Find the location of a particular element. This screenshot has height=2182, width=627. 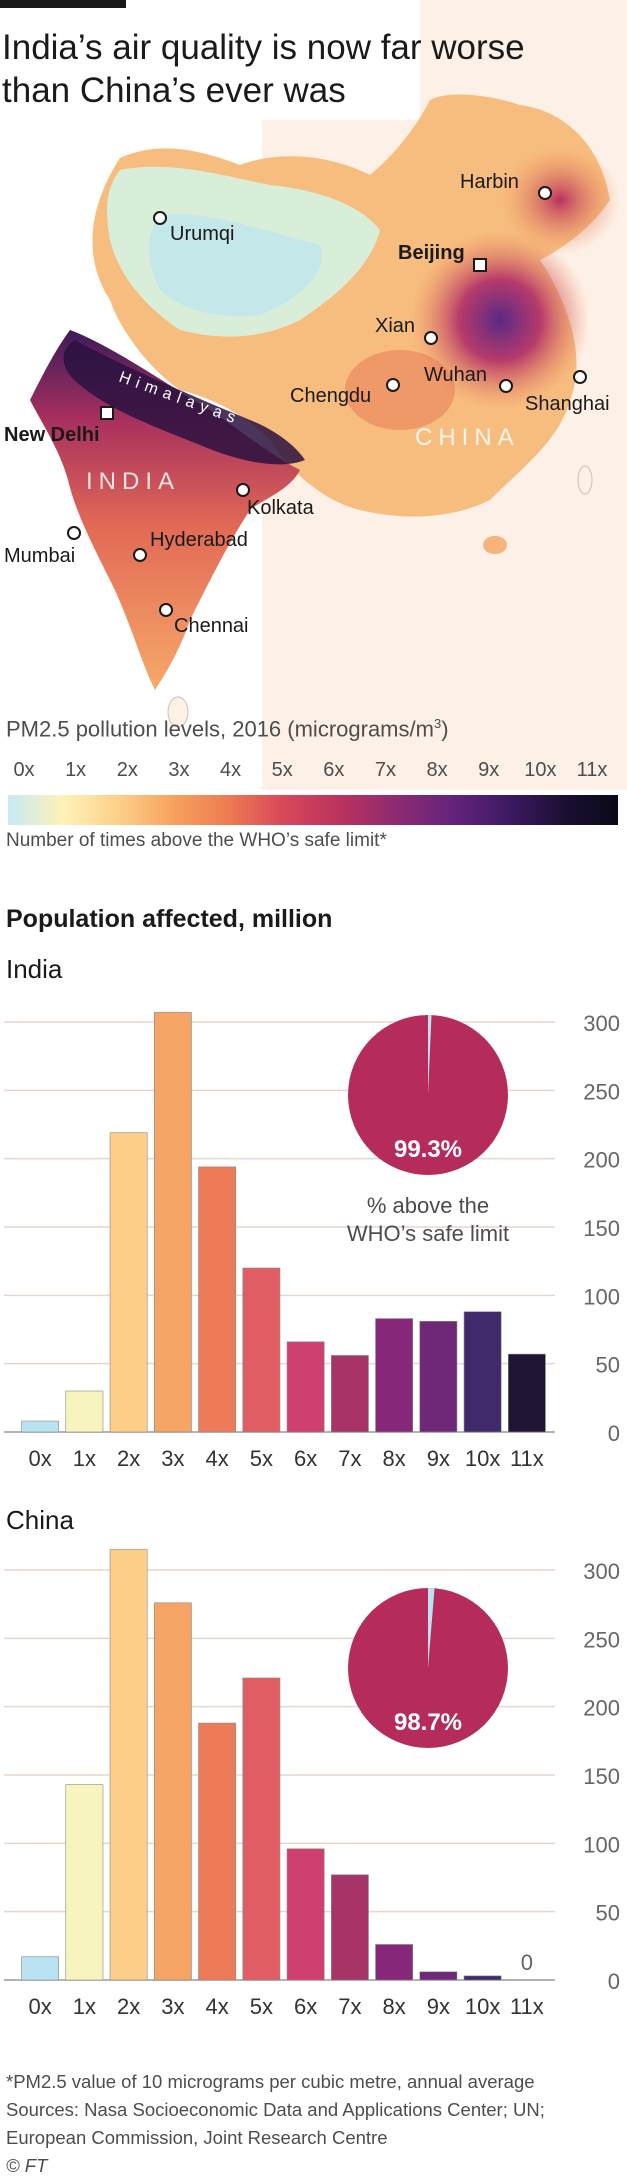

population-section-title: Population affected, million is located at coordinates (169, 919).